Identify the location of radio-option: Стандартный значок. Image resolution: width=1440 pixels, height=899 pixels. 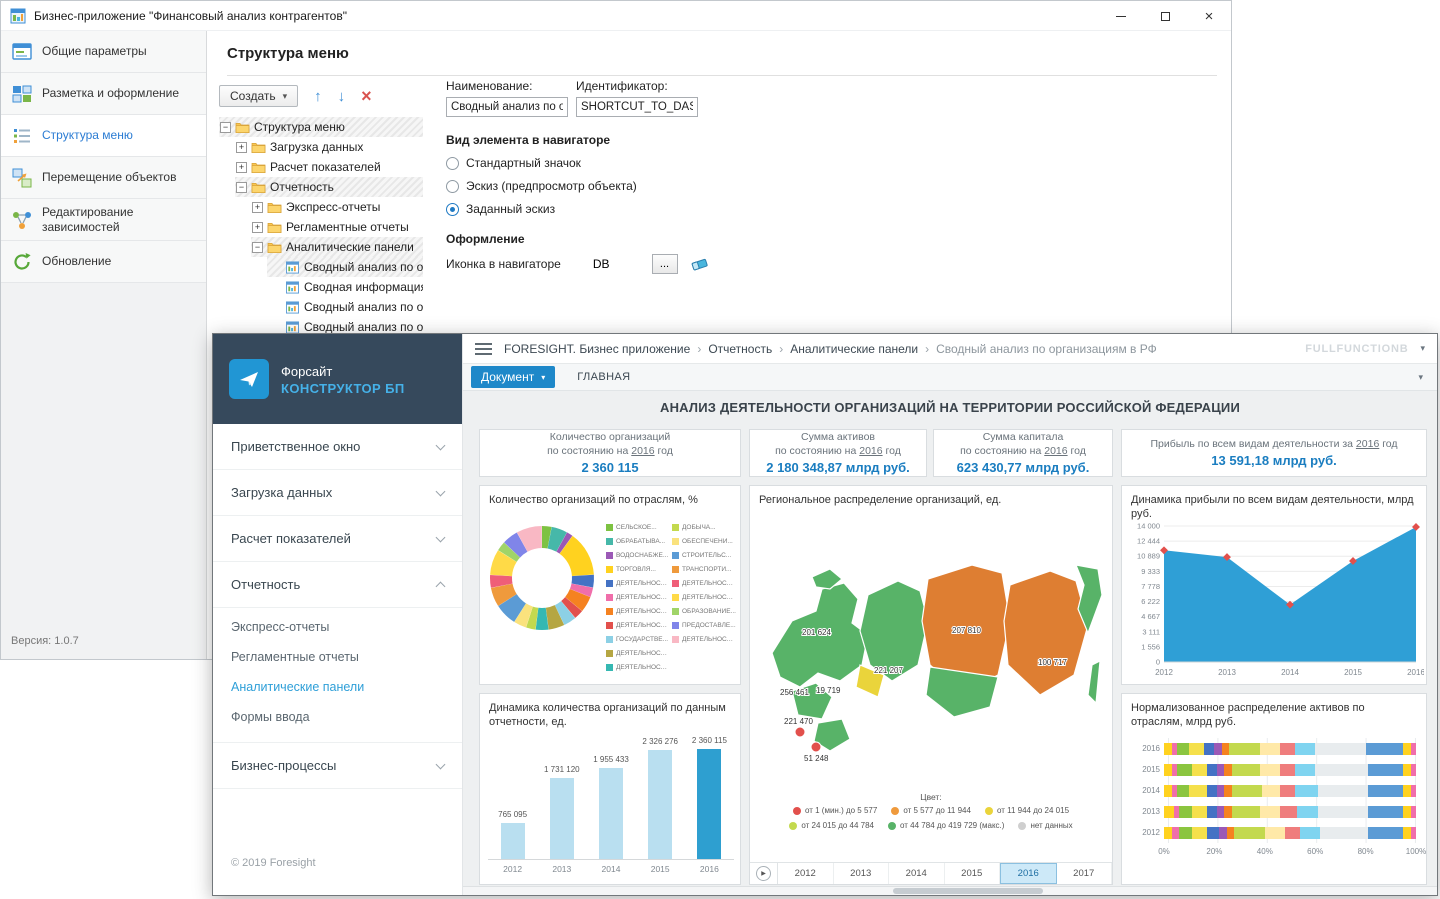
(616, 163).